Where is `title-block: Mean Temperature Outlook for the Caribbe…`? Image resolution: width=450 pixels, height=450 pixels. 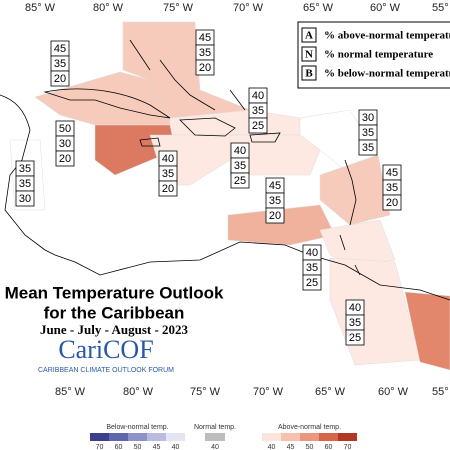
title-block: Mean Temperature Outlook for the Caribbe… is located at coordinates (114, 328).